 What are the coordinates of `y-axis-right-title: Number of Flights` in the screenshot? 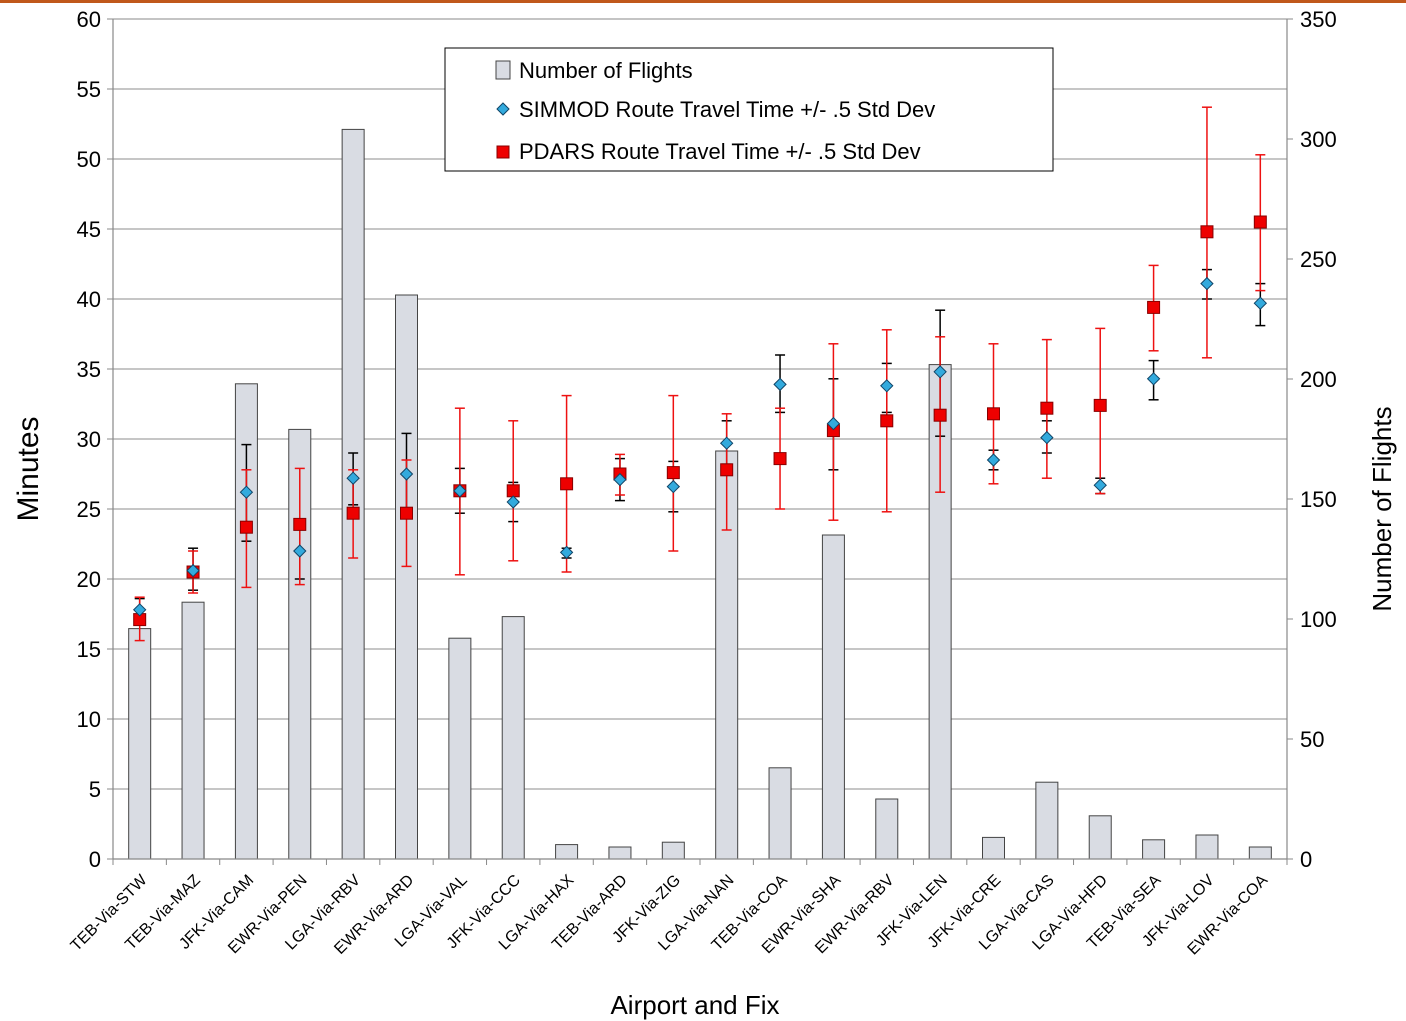 It's located at (1382, 508).